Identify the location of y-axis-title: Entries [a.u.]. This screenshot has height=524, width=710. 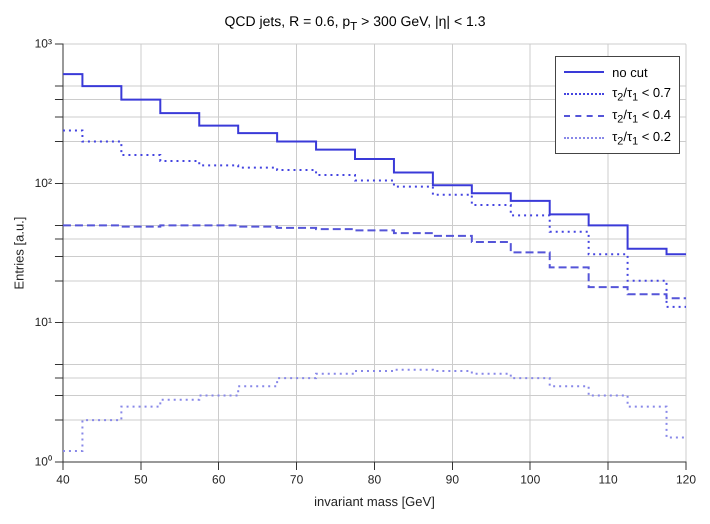
(18, 253).